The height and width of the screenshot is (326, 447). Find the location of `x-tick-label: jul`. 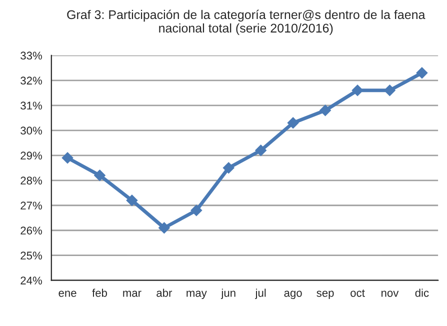

x-tick-label: jul is located at coordinates (260, 294).